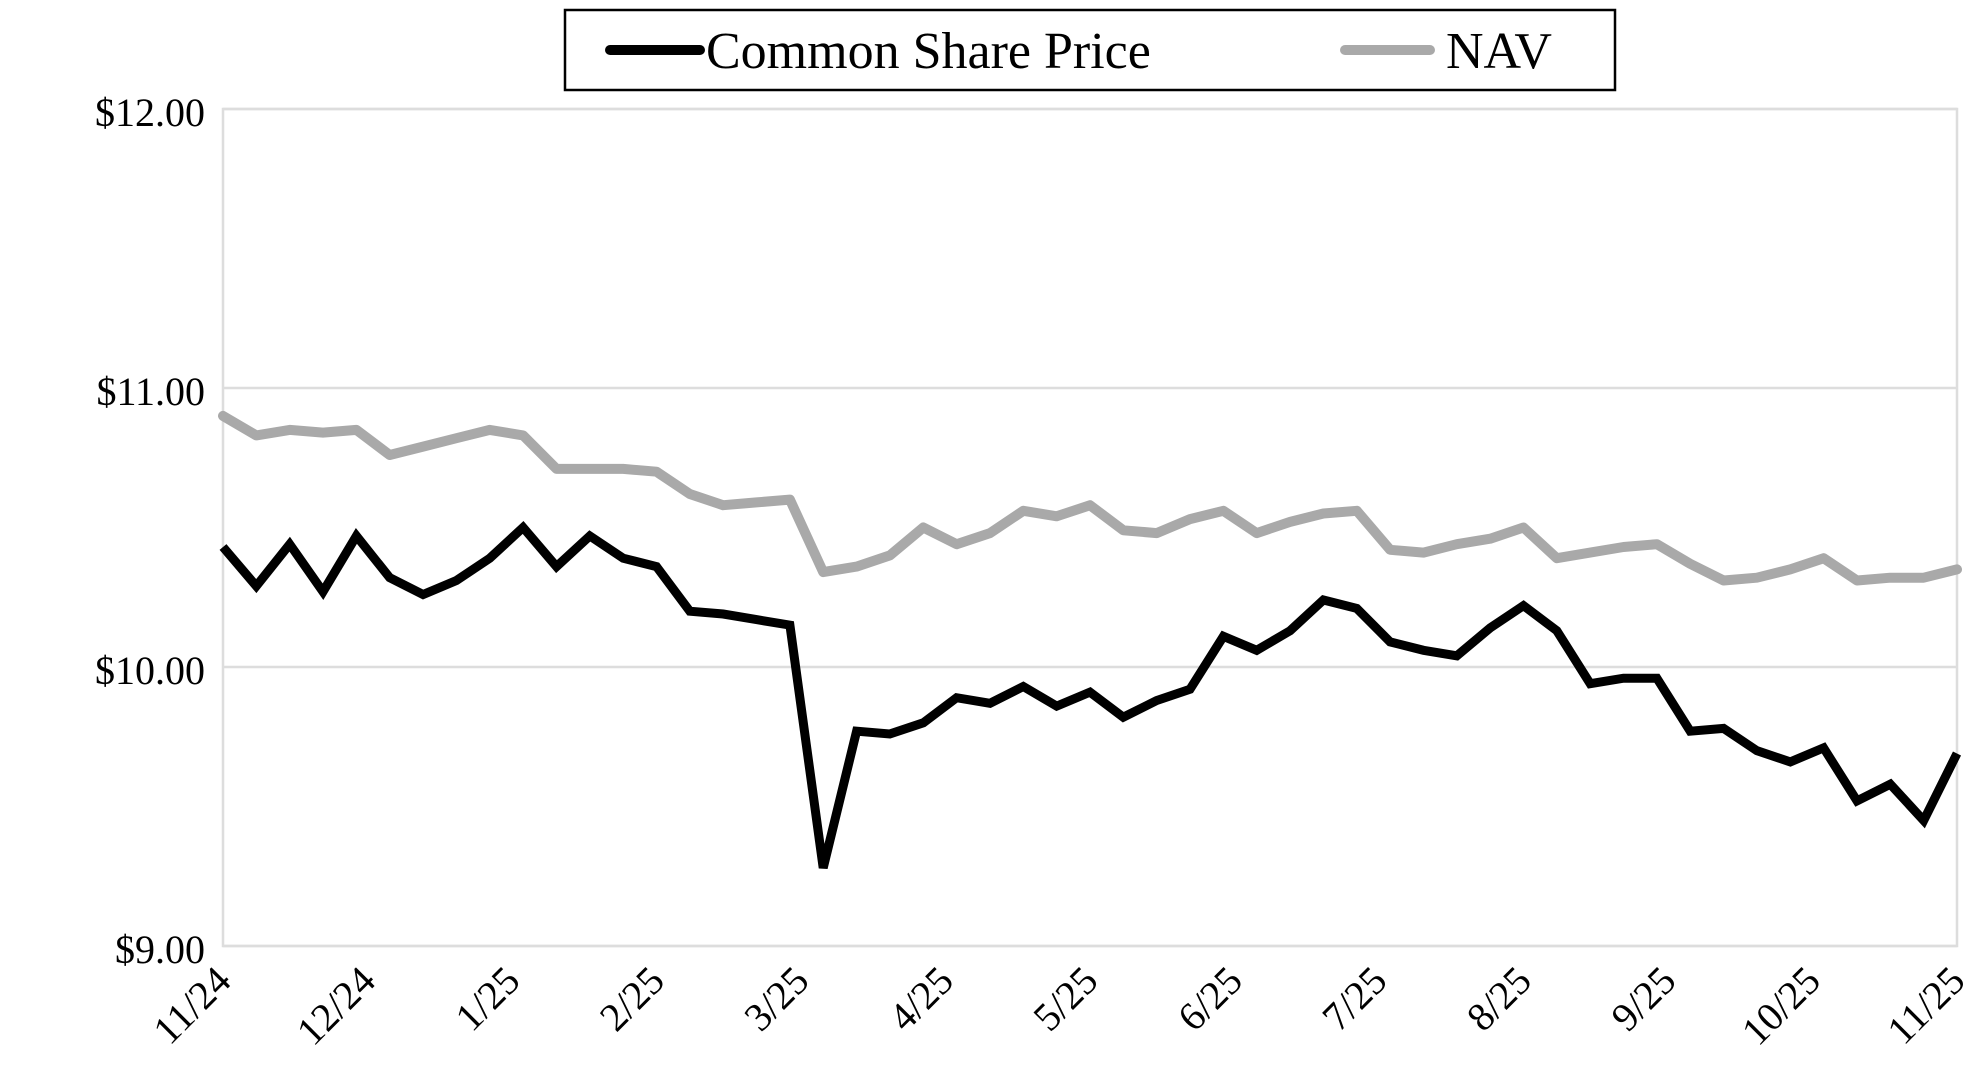  Describe the element at coordinates (1499, 999) in the screenshot. I see `x-tick-label-8-25: 8/25` at that location.